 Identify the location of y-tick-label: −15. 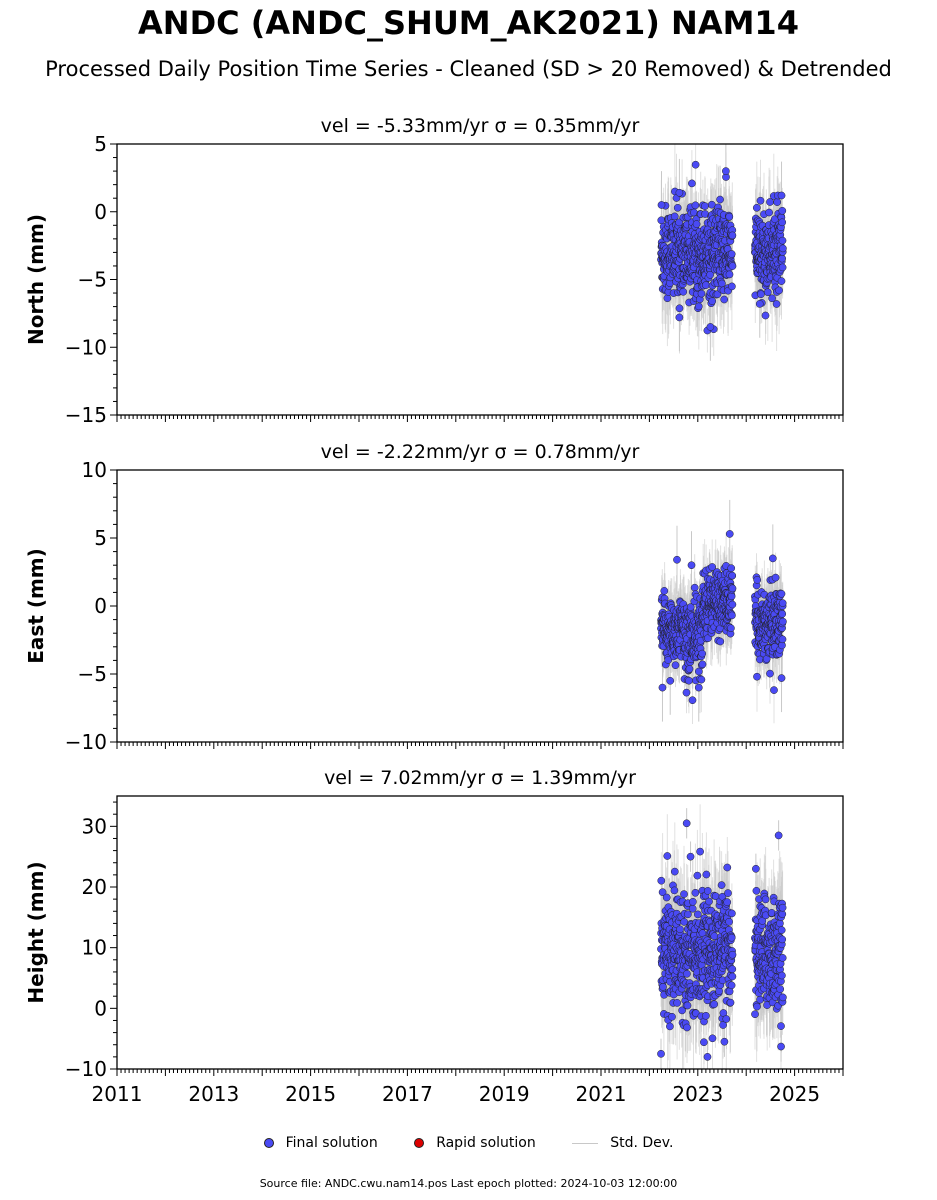
(86, 415).